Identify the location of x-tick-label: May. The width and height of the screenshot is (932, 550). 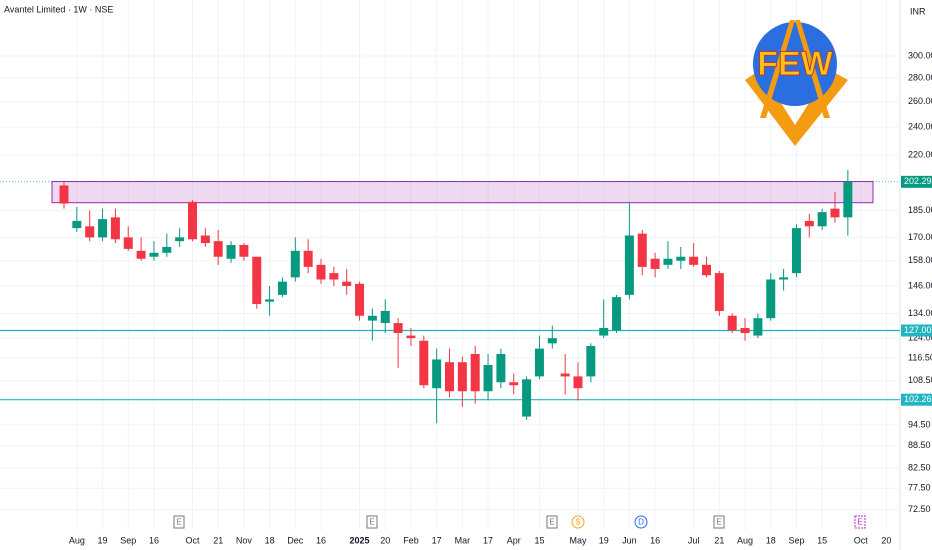
(578, 540).